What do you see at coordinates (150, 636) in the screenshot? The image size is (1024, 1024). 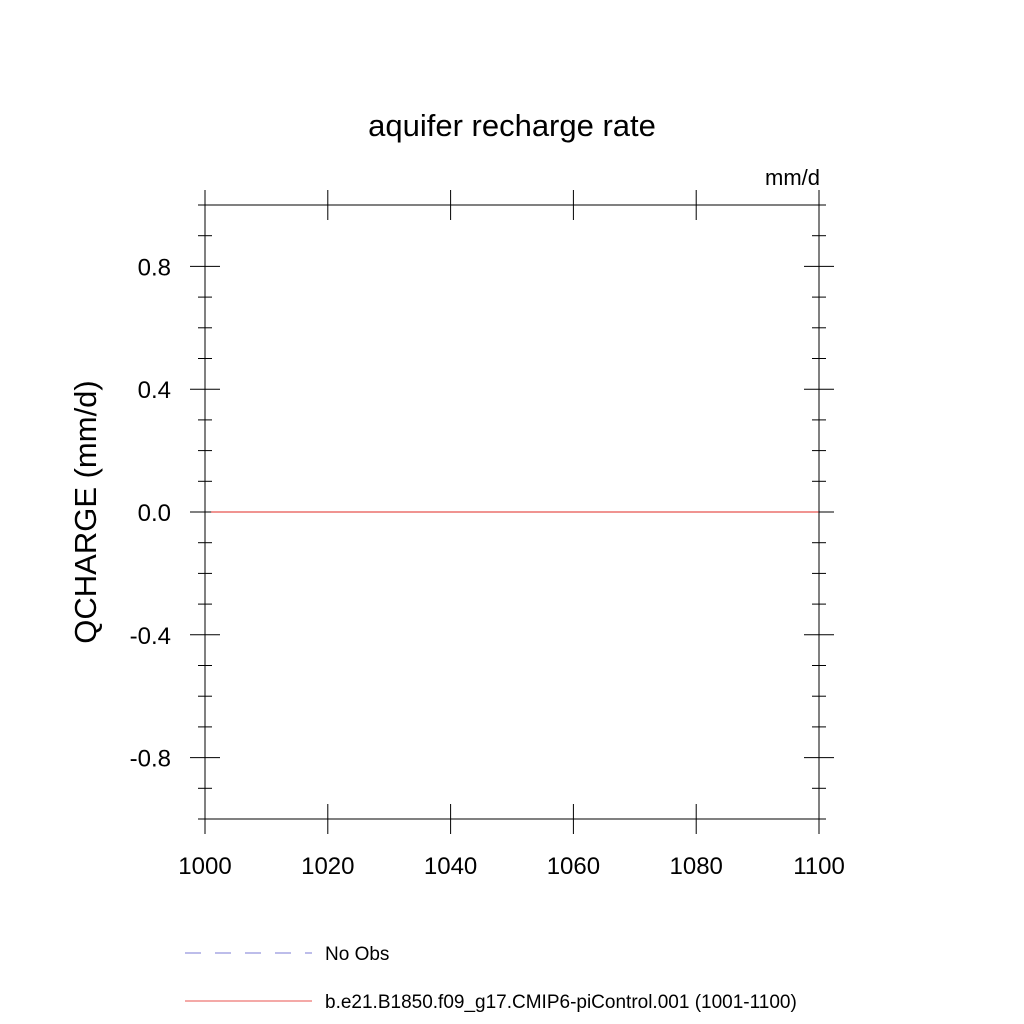 I see `y-tick-label: -0.4` at bounding box center [150, 636].